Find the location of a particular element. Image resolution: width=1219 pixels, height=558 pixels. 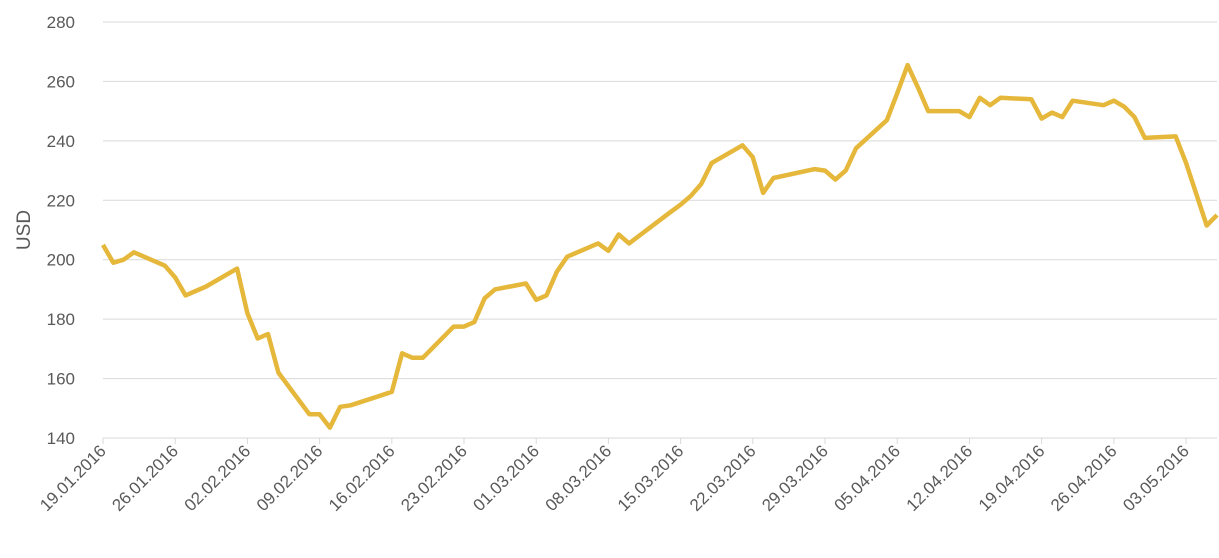

y-tick-label: 180 is located at coordinates (61, 319).